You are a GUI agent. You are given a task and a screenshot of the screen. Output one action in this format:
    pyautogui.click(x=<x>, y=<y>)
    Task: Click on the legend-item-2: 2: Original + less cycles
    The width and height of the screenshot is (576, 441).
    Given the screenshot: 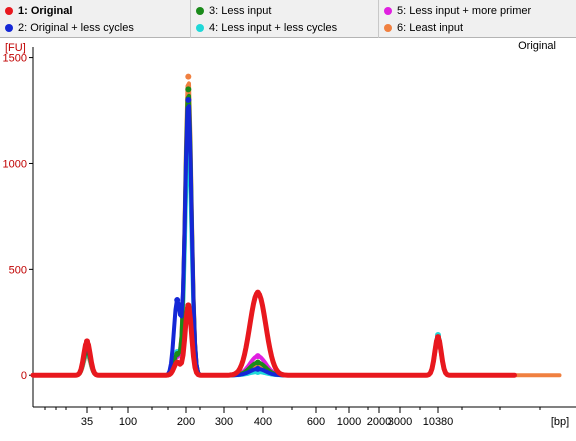 What is the action you would take?
    pyautogui.click(x=69, y=27)
    